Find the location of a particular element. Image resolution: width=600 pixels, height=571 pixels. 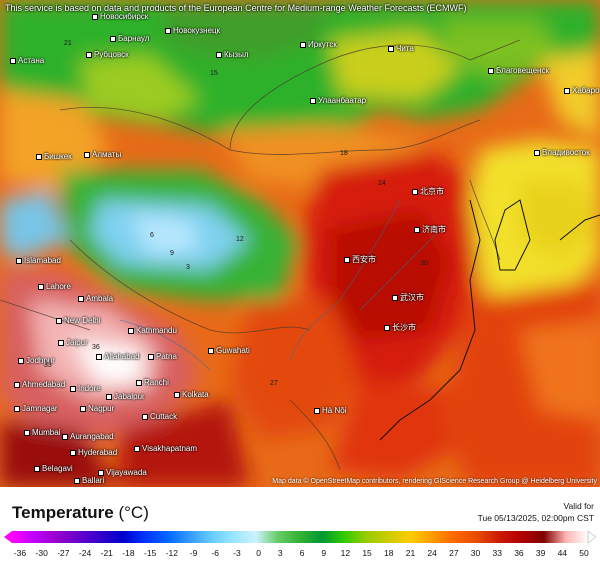

city-label: Aurangabad is located at coordinates (88, 436).